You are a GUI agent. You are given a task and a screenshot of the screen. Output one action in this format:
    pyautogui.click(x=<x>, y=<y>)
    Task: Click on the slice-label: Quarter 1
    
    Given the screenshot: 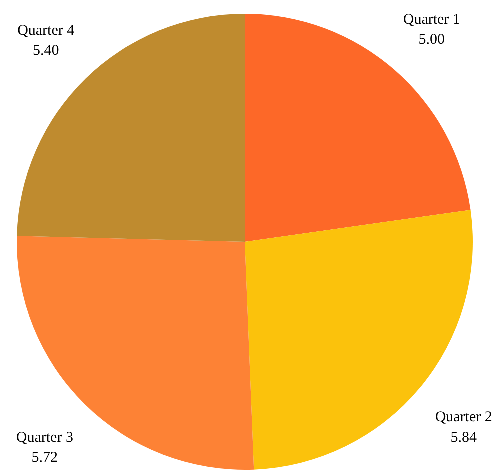 What is the action you would take?
    pyautogui.click(x=431, y=20)
    